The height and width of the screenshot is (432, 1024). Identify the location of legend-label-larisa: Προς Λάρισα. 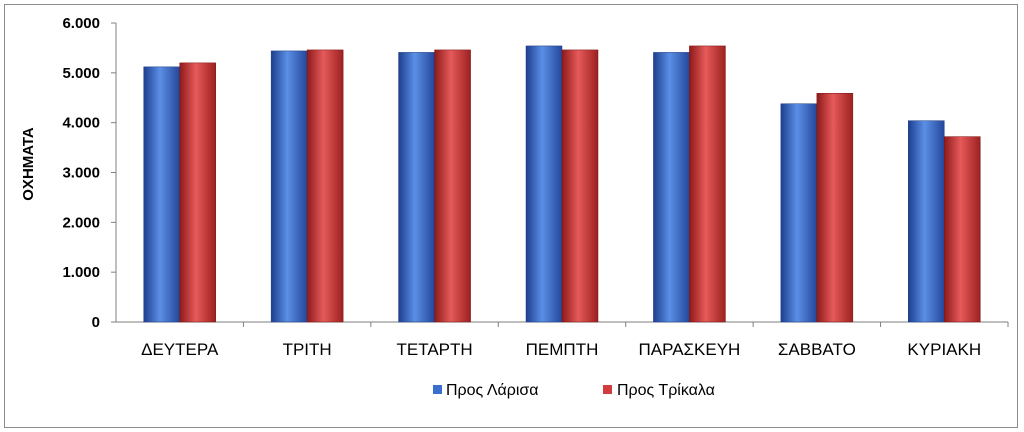
(492, 390).